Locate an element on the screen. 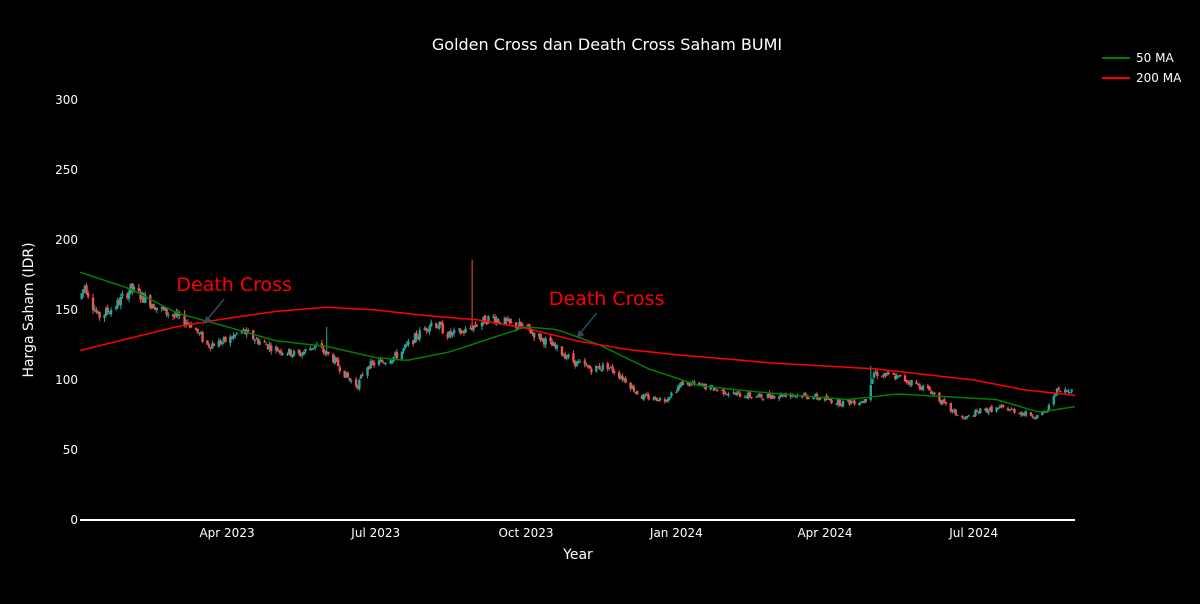 The image size is (1200, 604). x-tick-label: Apr 2024 is located at coordinates (824, 533).